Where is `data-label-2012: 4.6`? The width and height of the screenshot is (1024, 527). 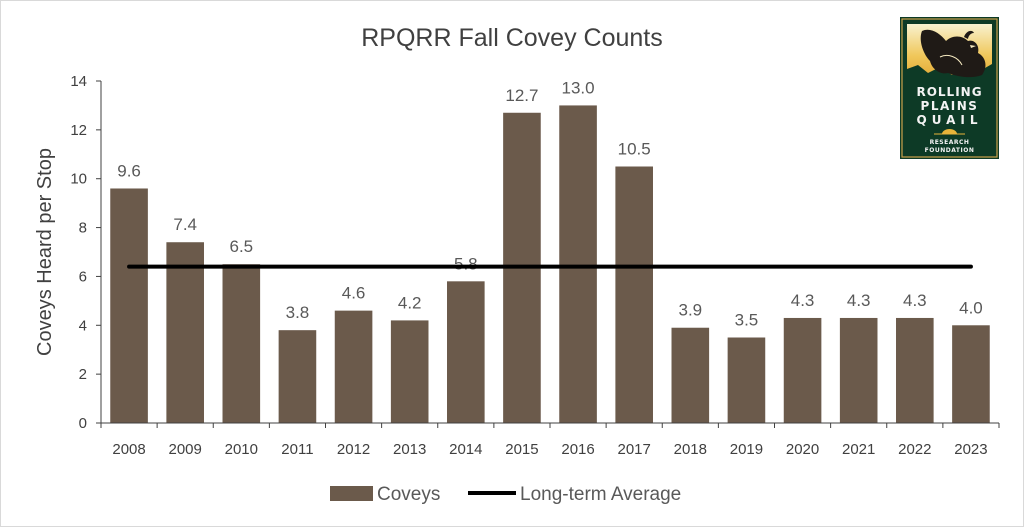 data-label-2012: 4.6 is located at coordinates (354, 293).